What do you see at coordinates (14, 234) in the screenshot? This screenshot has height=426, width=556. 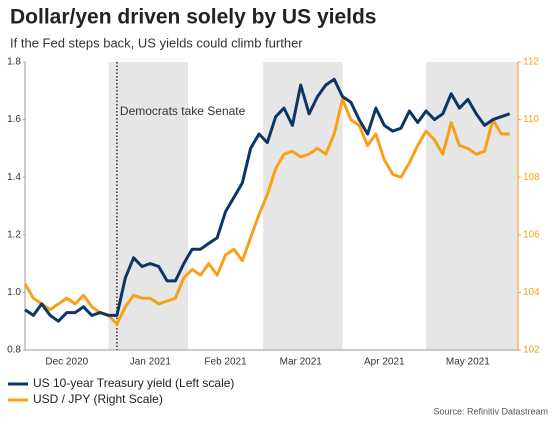 I see `y-tick-label: 1.2` at bounding box center [14, 234].